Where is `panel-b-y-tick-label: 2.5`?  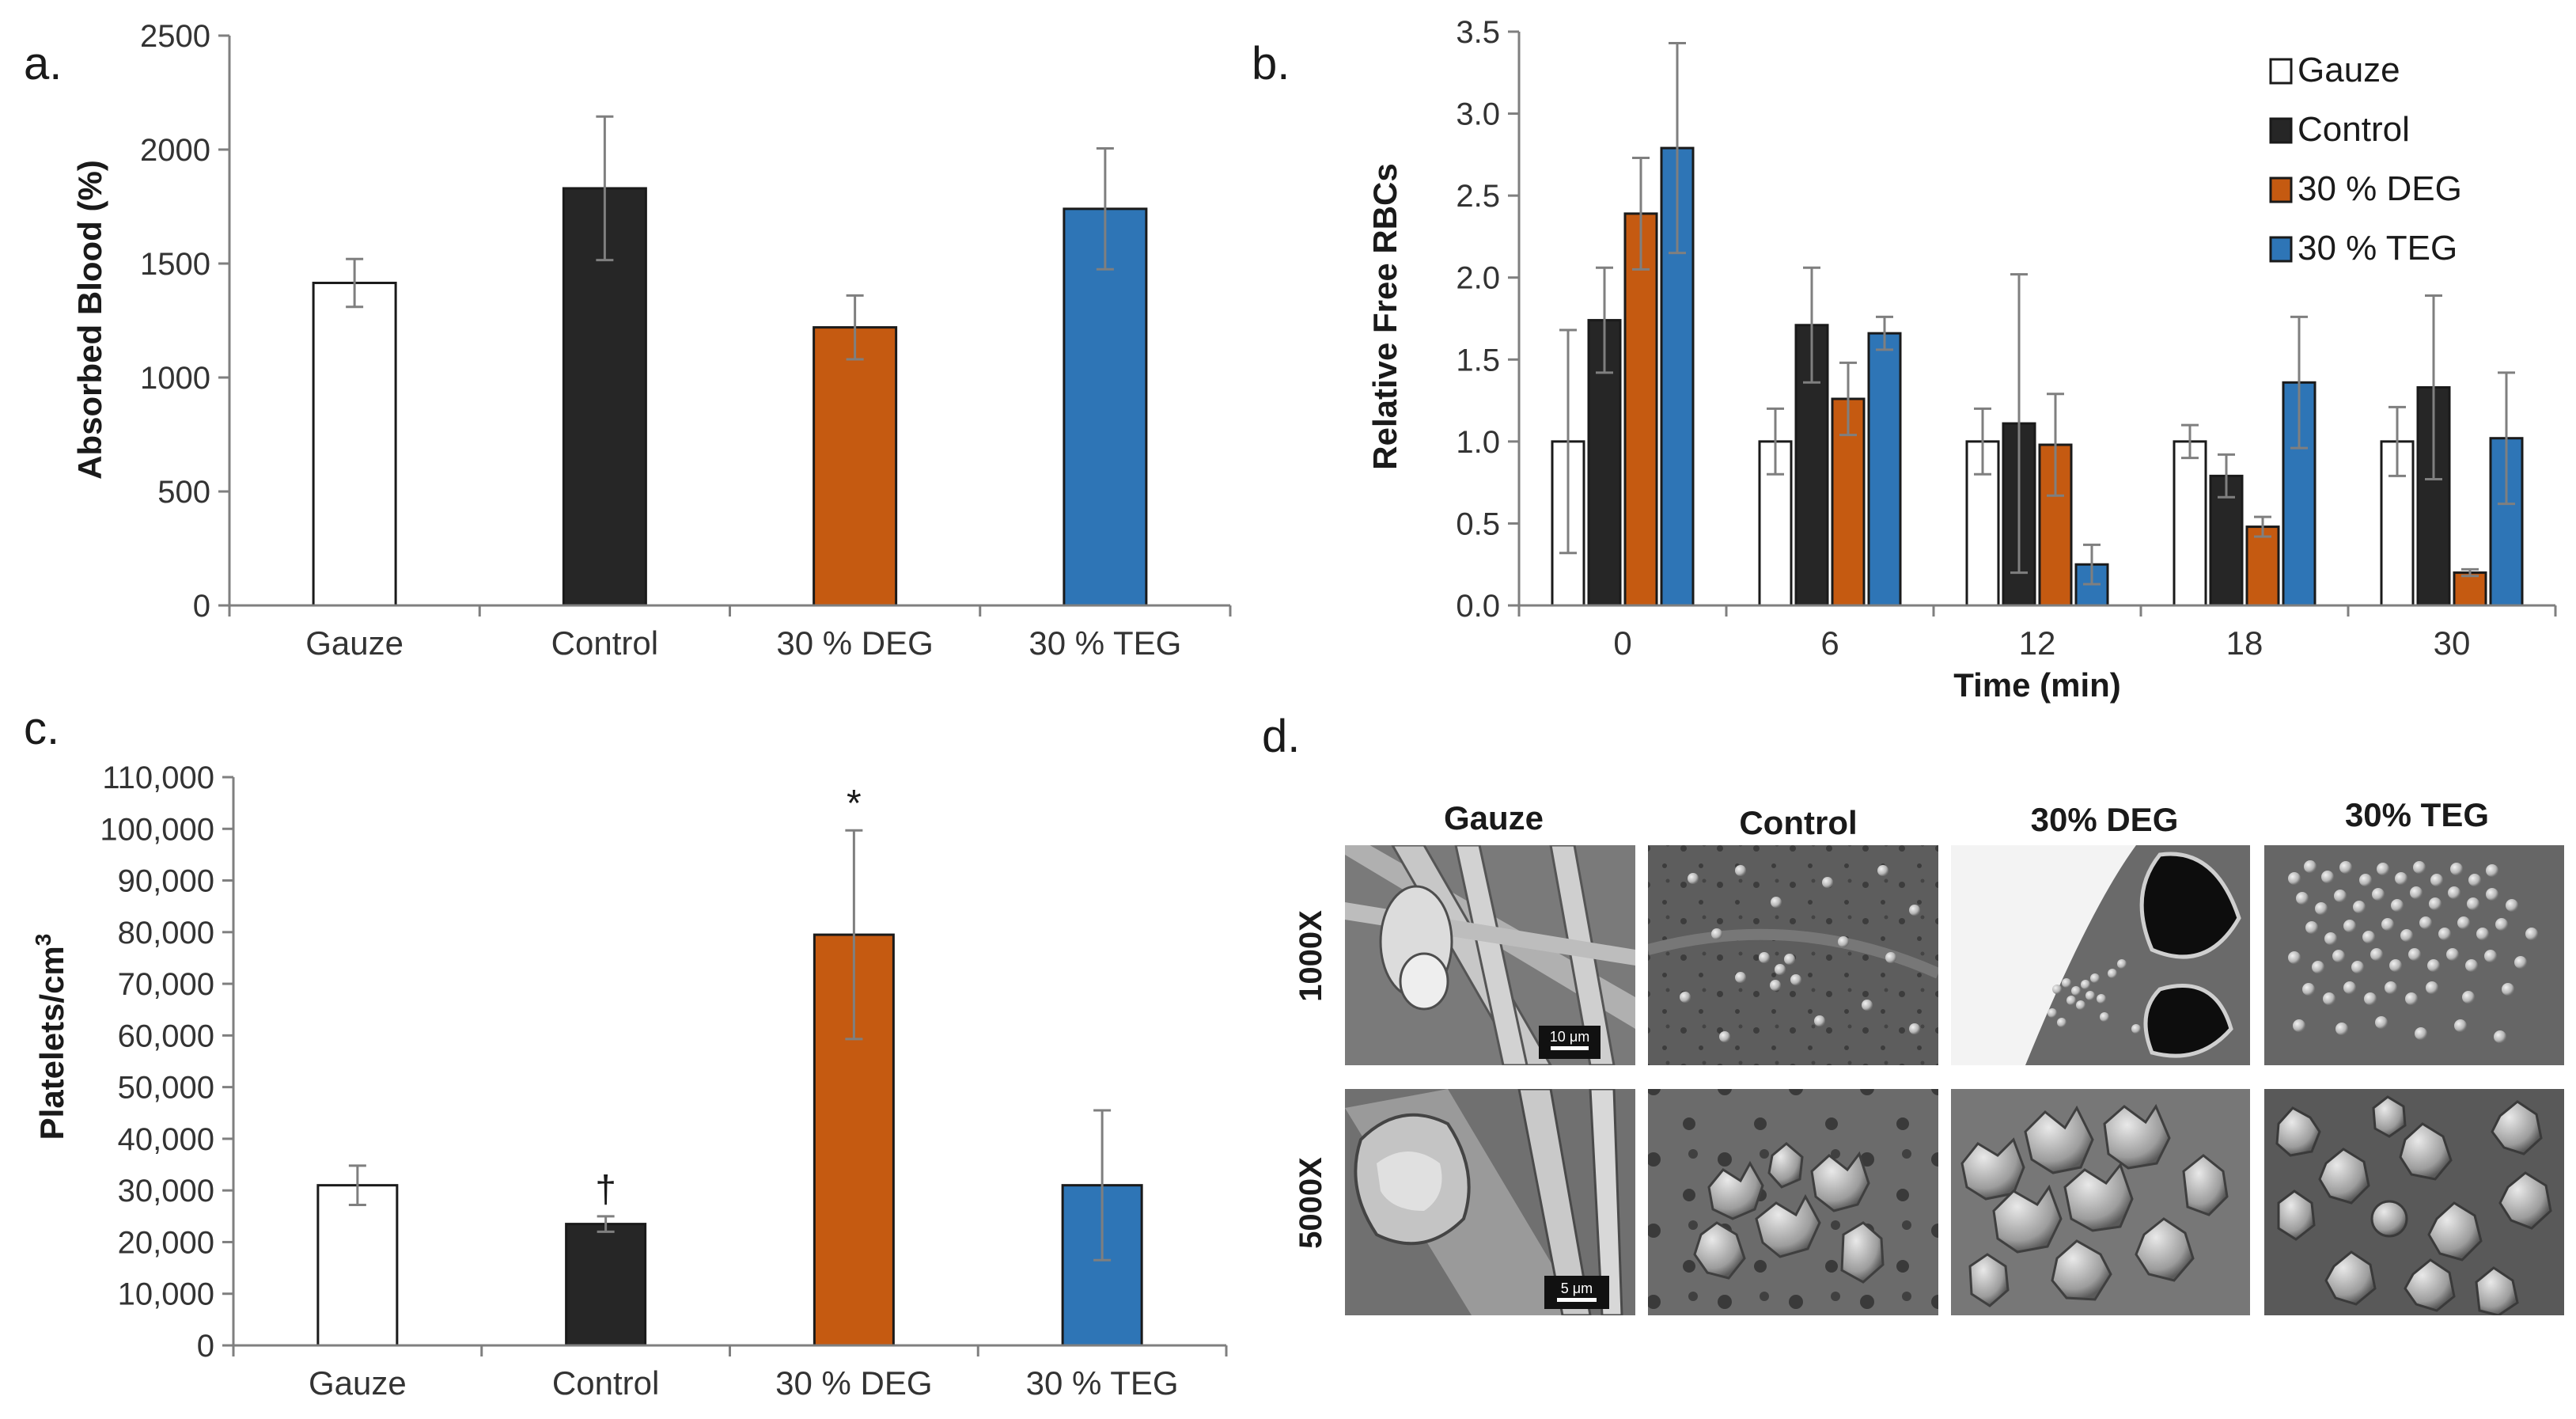 panel-b-y-tick-label: 2.5 is located at coordinates (1478, 196).